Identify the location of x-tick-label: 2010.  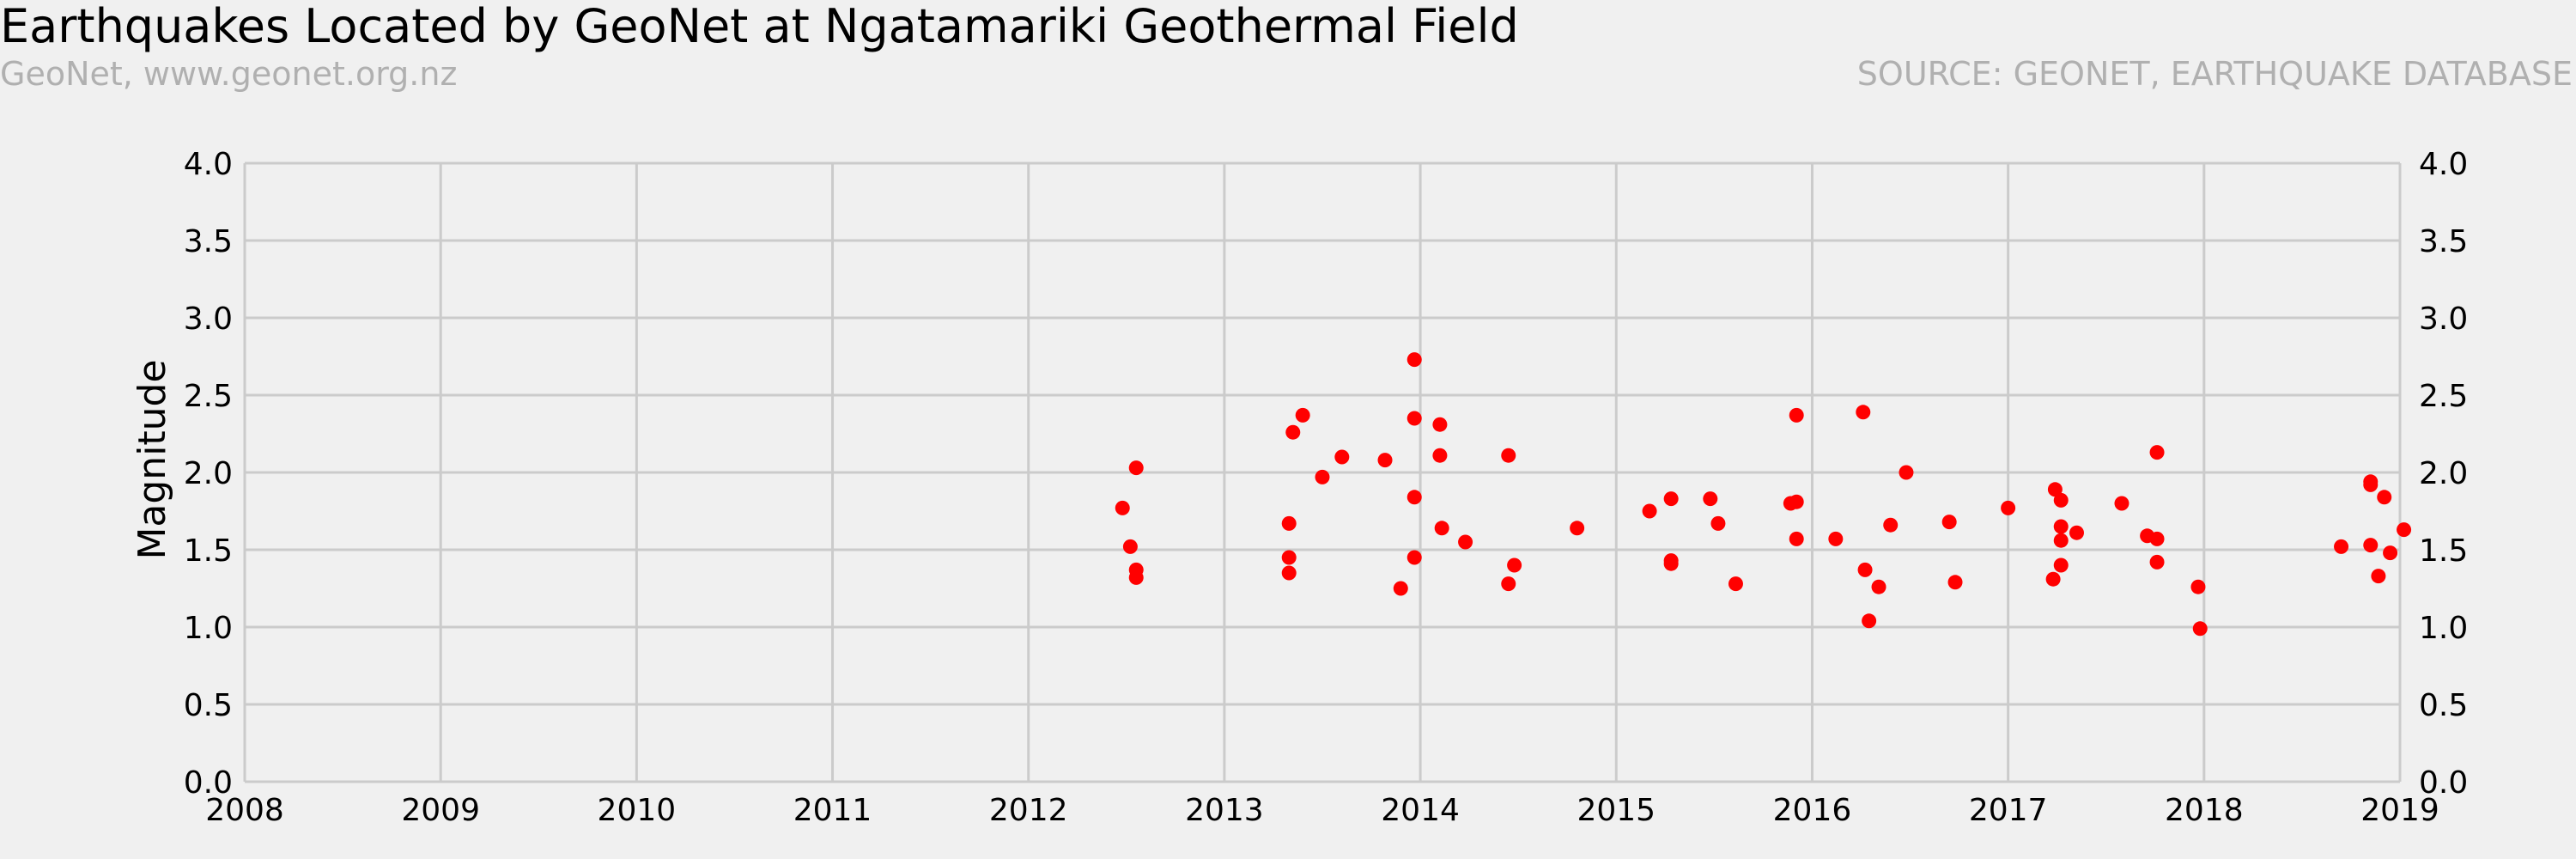
(638, 811).